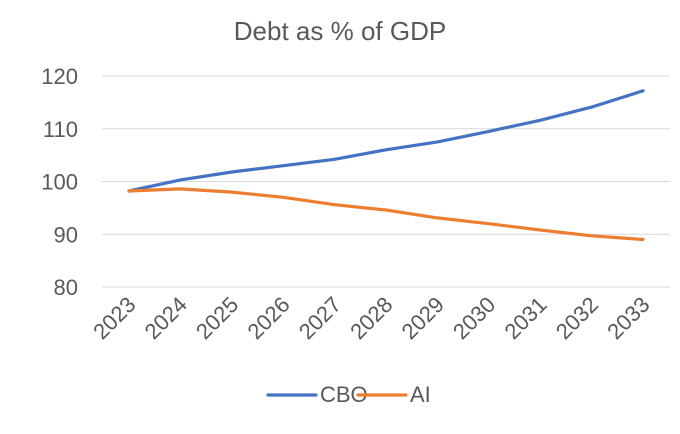  I want to click on x-tick-label: 2024, so click(166, 318).